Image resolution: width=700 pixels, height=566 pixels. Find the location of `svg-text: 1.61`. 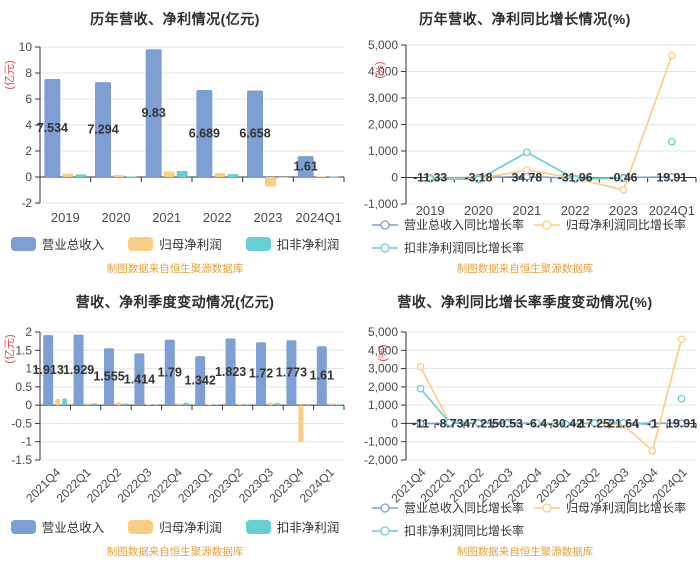

svg-text: 1.61 is located at coordinates (322, 376).